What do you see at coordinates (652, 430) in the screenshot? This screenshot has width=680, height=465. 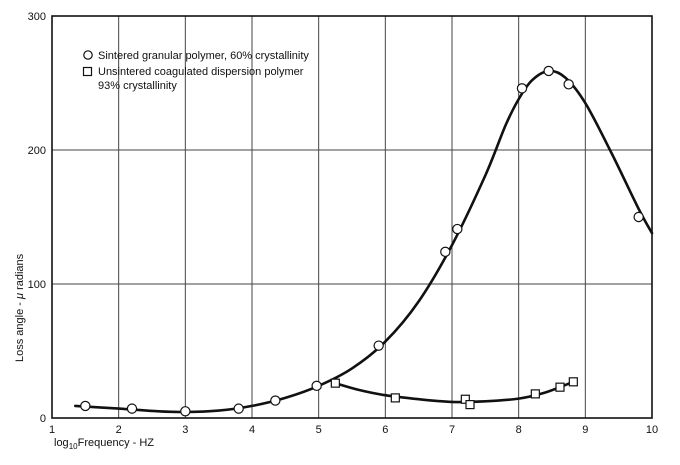 I see `x-tick-label: 10` at bounding box center [652, 430].